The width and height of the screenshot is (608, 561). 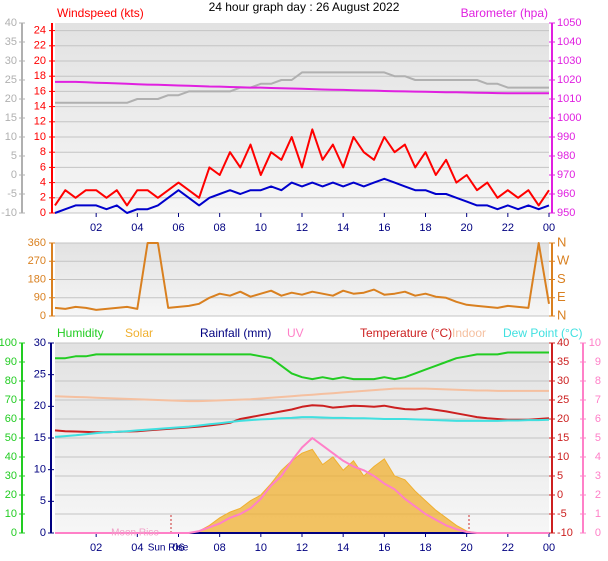 I want to click on y-tick-label: 50, so click(x=11, y=438).